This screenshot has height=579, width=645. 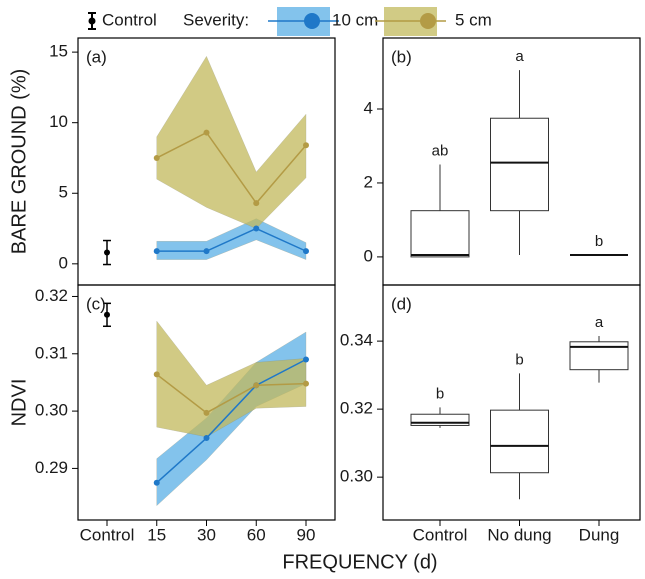 I want to click on panel-label: (b), so click(x=401, y=56).